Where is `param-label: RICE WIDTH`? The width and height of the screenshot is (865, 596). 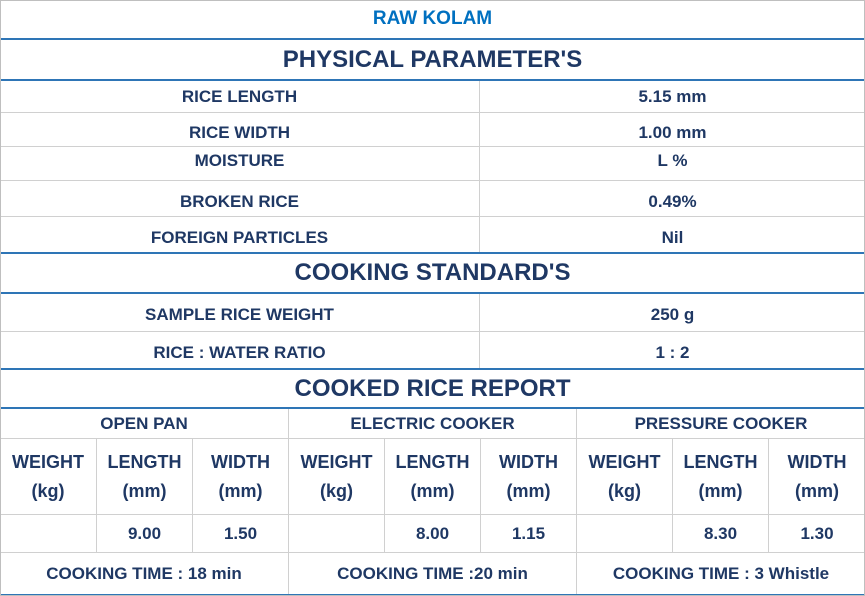
param-label: RICE WIDTH is located at coordinates (240, 129).